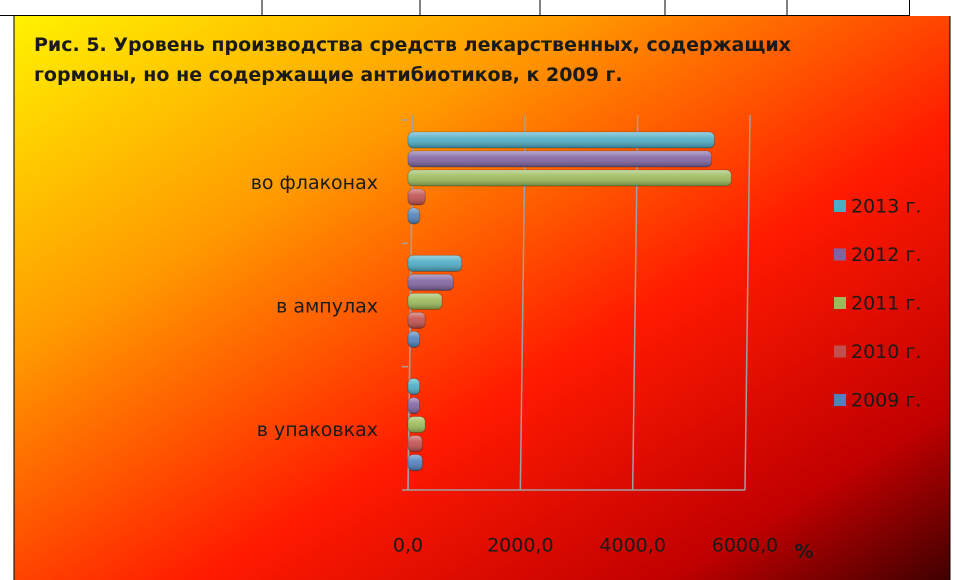 The image size is (954, 580). Describe the element at coordinates (747, 302) in the screenshot. I see `grid-line` at that location.